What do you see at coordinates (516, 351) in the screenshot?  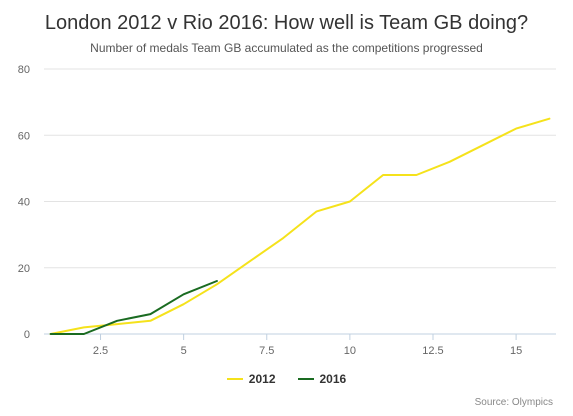 I see `x-tick-label-15: 15` at bounding box center [516, 351].